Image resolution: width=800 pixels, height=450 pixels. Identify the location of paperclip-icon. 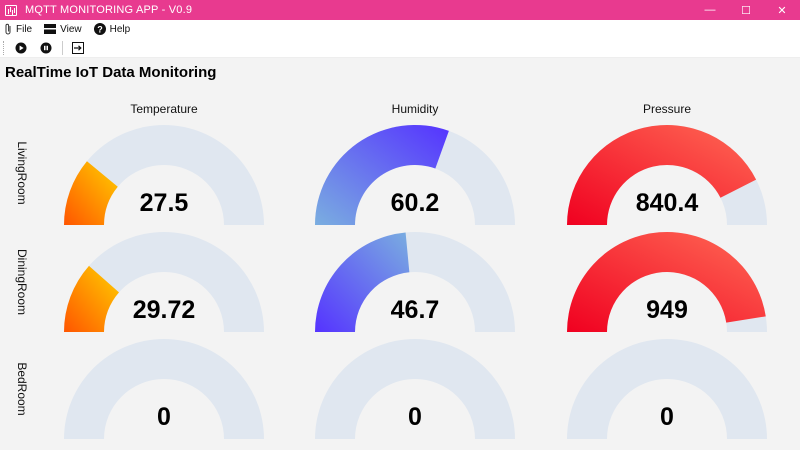
(8, 29).